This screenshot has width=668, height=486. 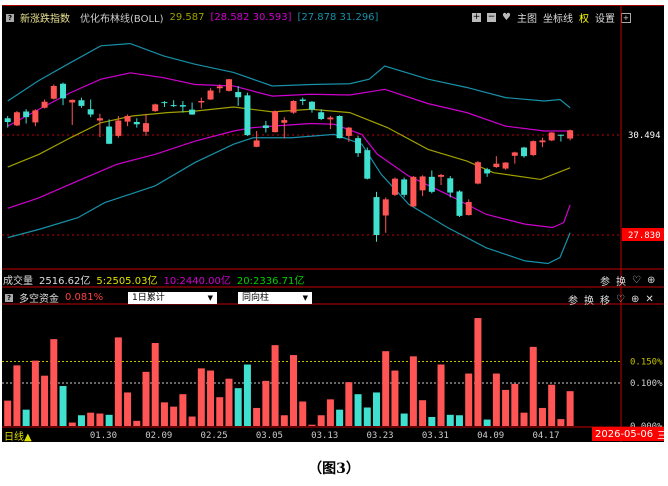 What do you see at coordinates (506, 17) in the screenshot?
I see `heart-icon: ♥` at bounding box center [506, 17].